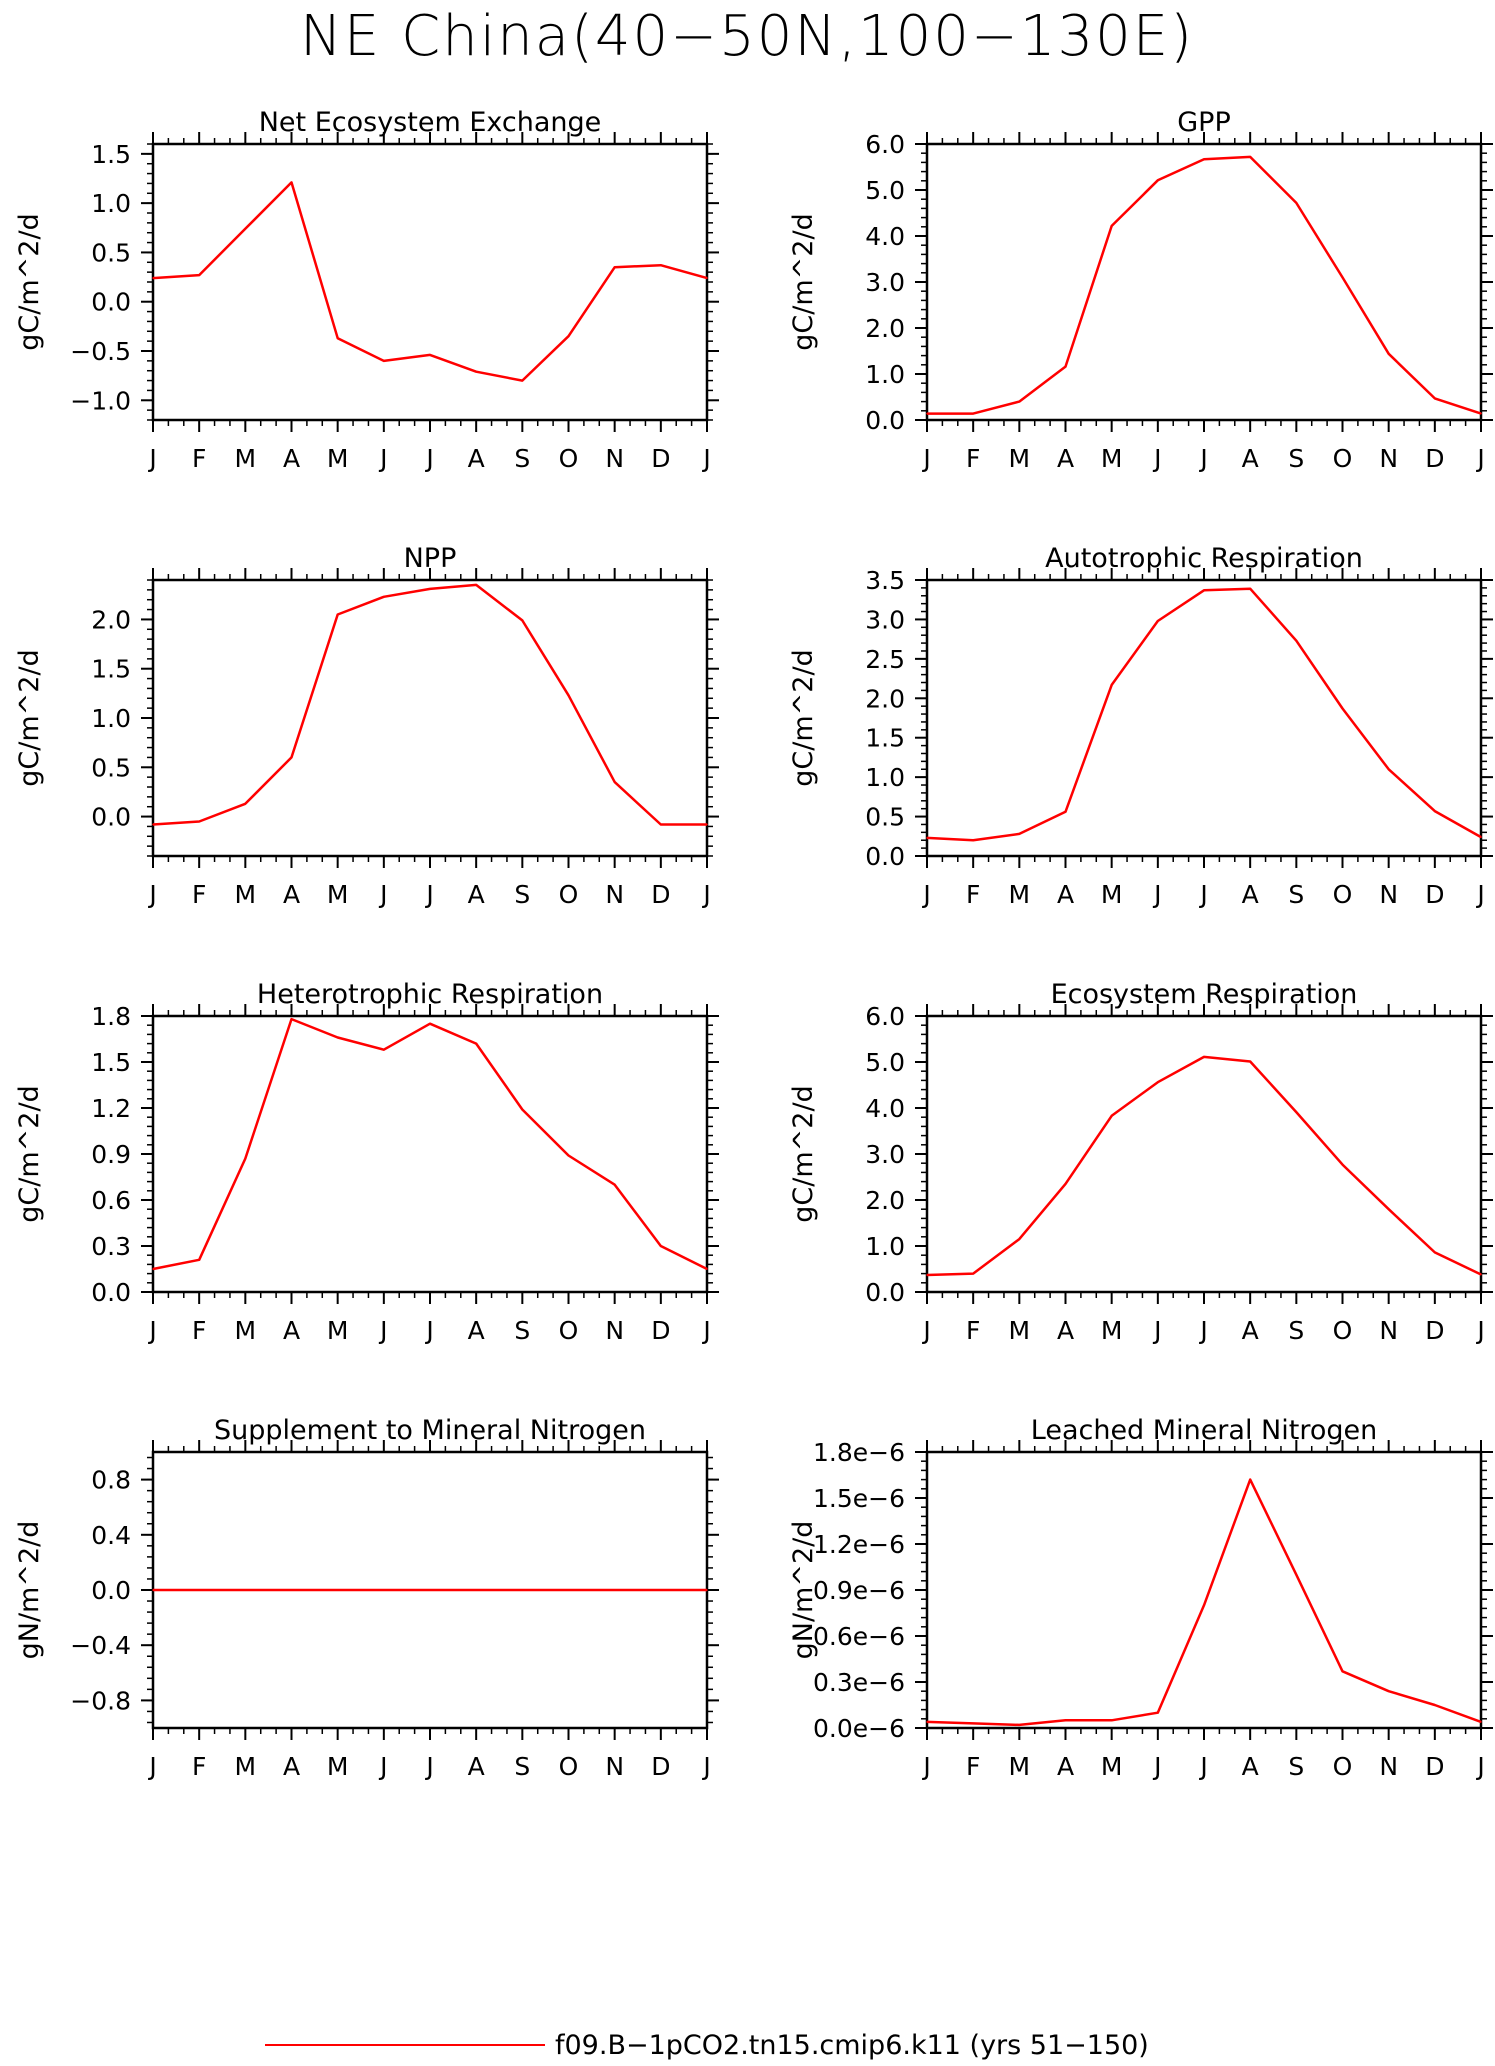 The image size is (1495, 2066). What do you see at coordinates (100, 351) in the screenshot?
I see `y-tick-label: −0.5` at bounding box center [100, 351].